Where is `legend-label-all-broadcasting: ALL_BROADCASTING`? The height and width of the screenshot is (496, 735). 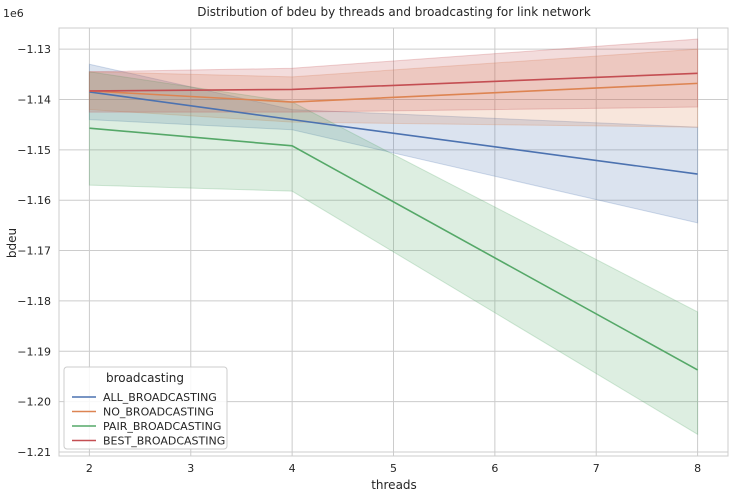
legend-label-all-broadcasting: ALL_BROADCASTING is located at coordinates (160, 397).